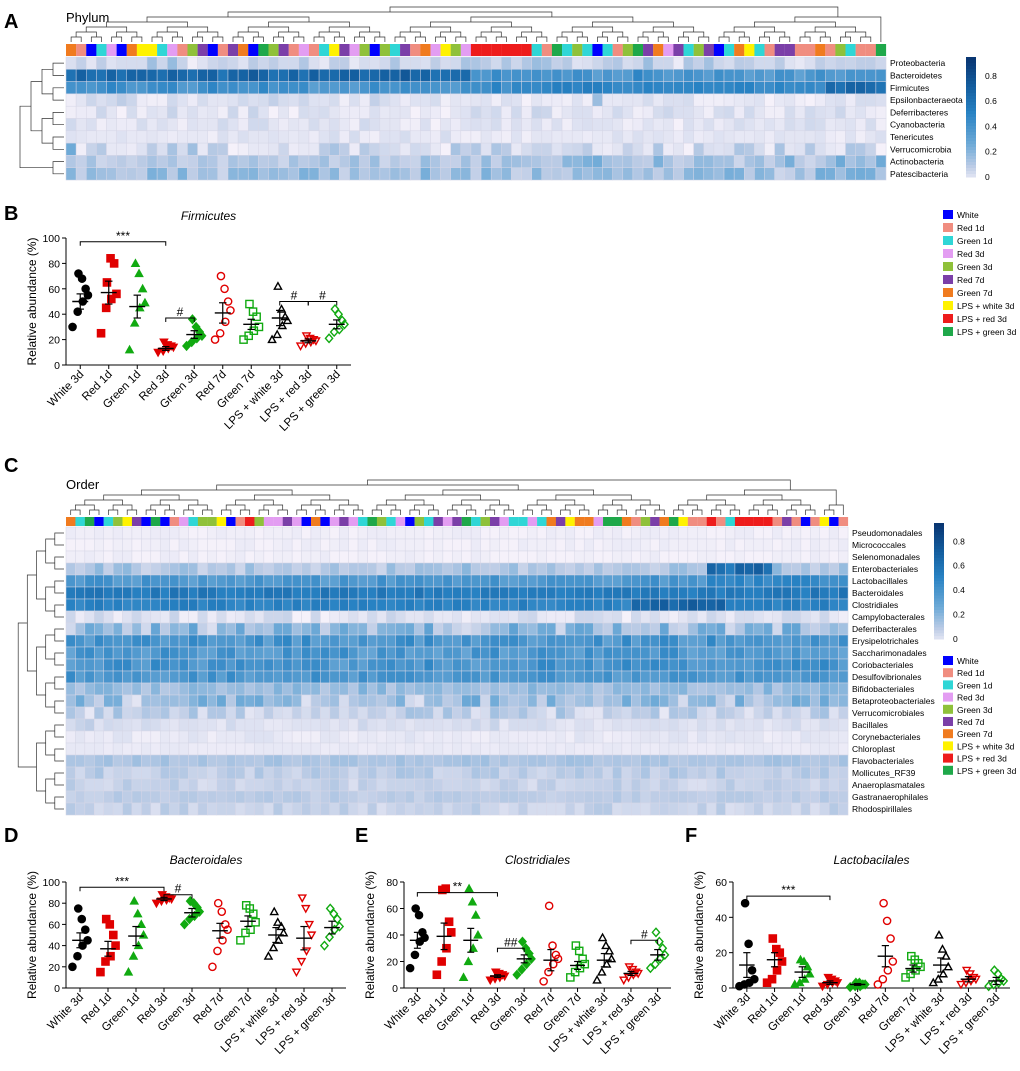 The width and height of the screenshot is (1020, 1071). What do you see at coordinates (886, 677) in the screenshot?
I see `row-label: Desulfovibrionales` at bounding box center [886, 677].